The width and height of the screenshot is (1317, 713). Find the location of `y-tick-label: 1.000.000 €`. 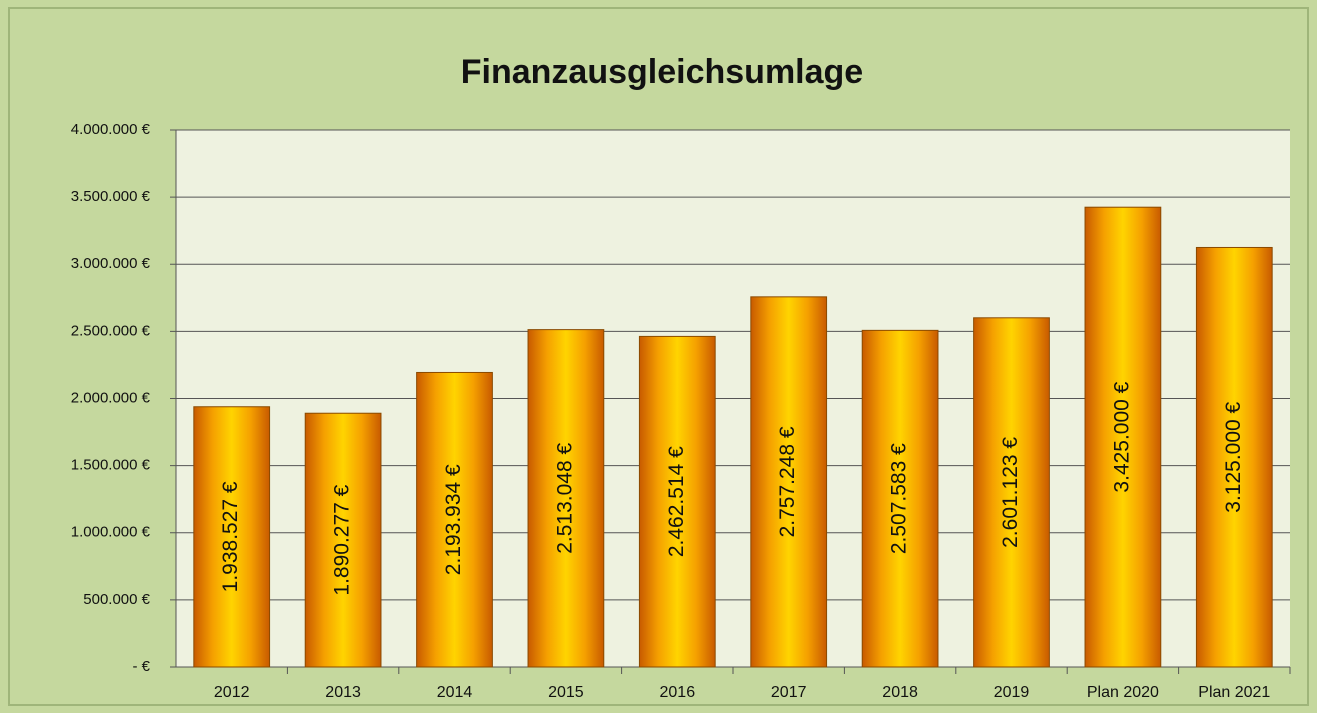

y-tick-label: 1.000.000 € is located at coordinates (111, 532).